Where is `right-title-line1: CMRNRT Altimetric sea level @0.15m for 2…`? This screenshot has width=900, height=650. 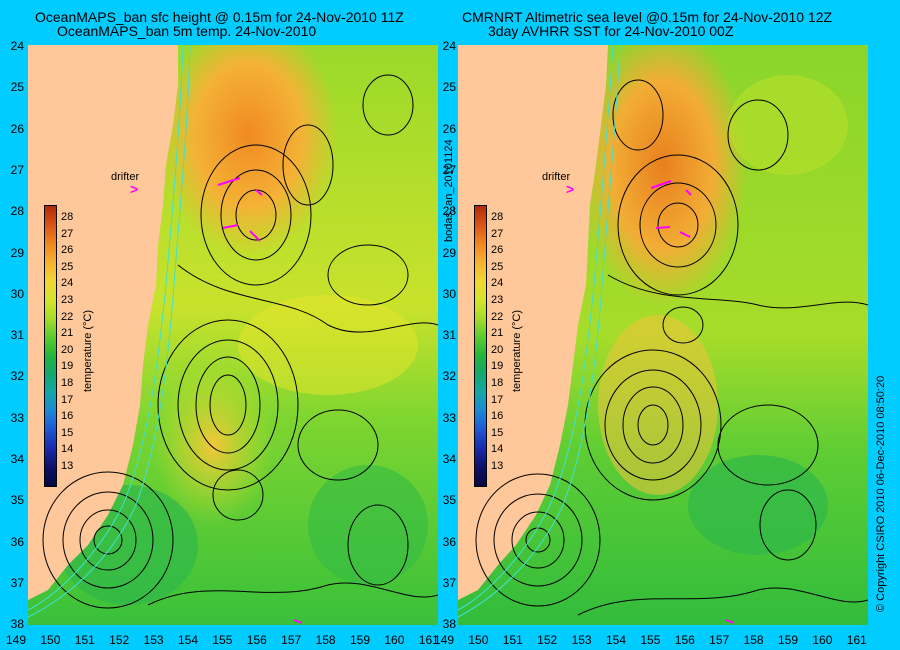
right-title-line1: CMRNRT Altimetric sea level @0.15m for 2… is located at coordinates (647, 17).